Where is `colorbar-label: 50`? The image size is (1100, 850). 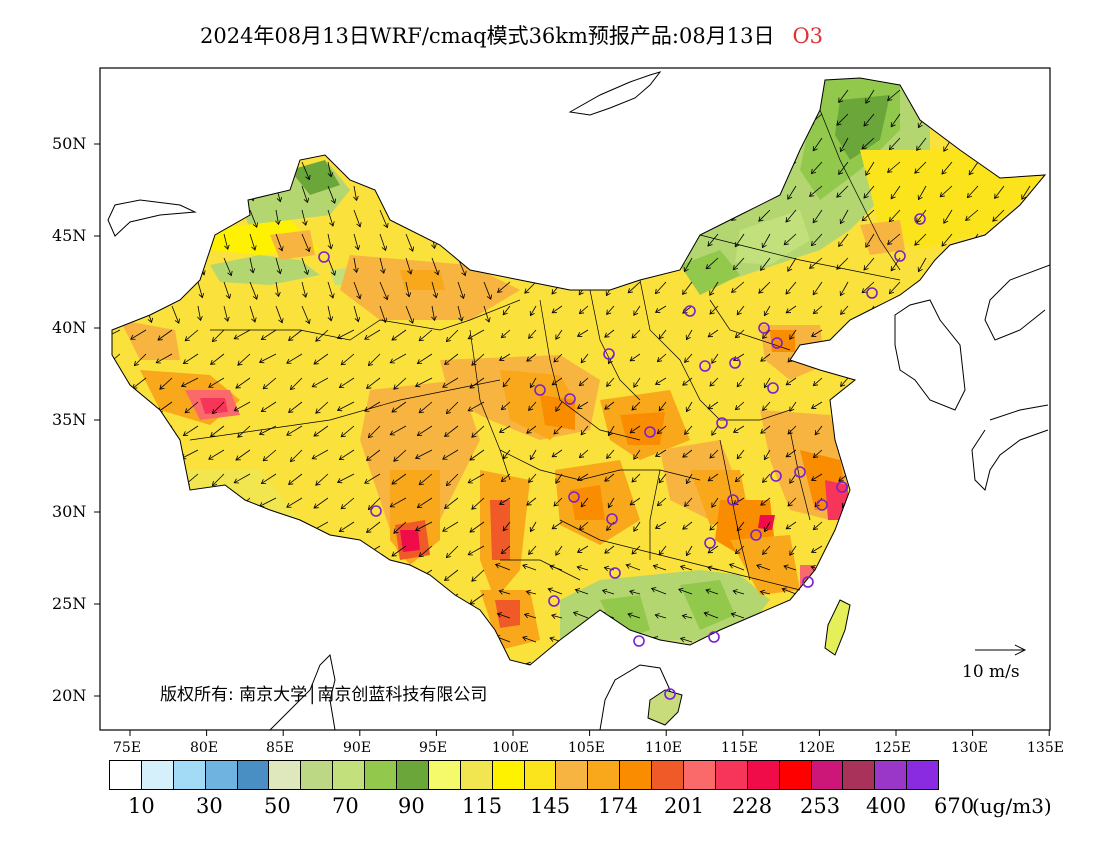
colorbar-label: 50 is located at coordinates (277, 806).